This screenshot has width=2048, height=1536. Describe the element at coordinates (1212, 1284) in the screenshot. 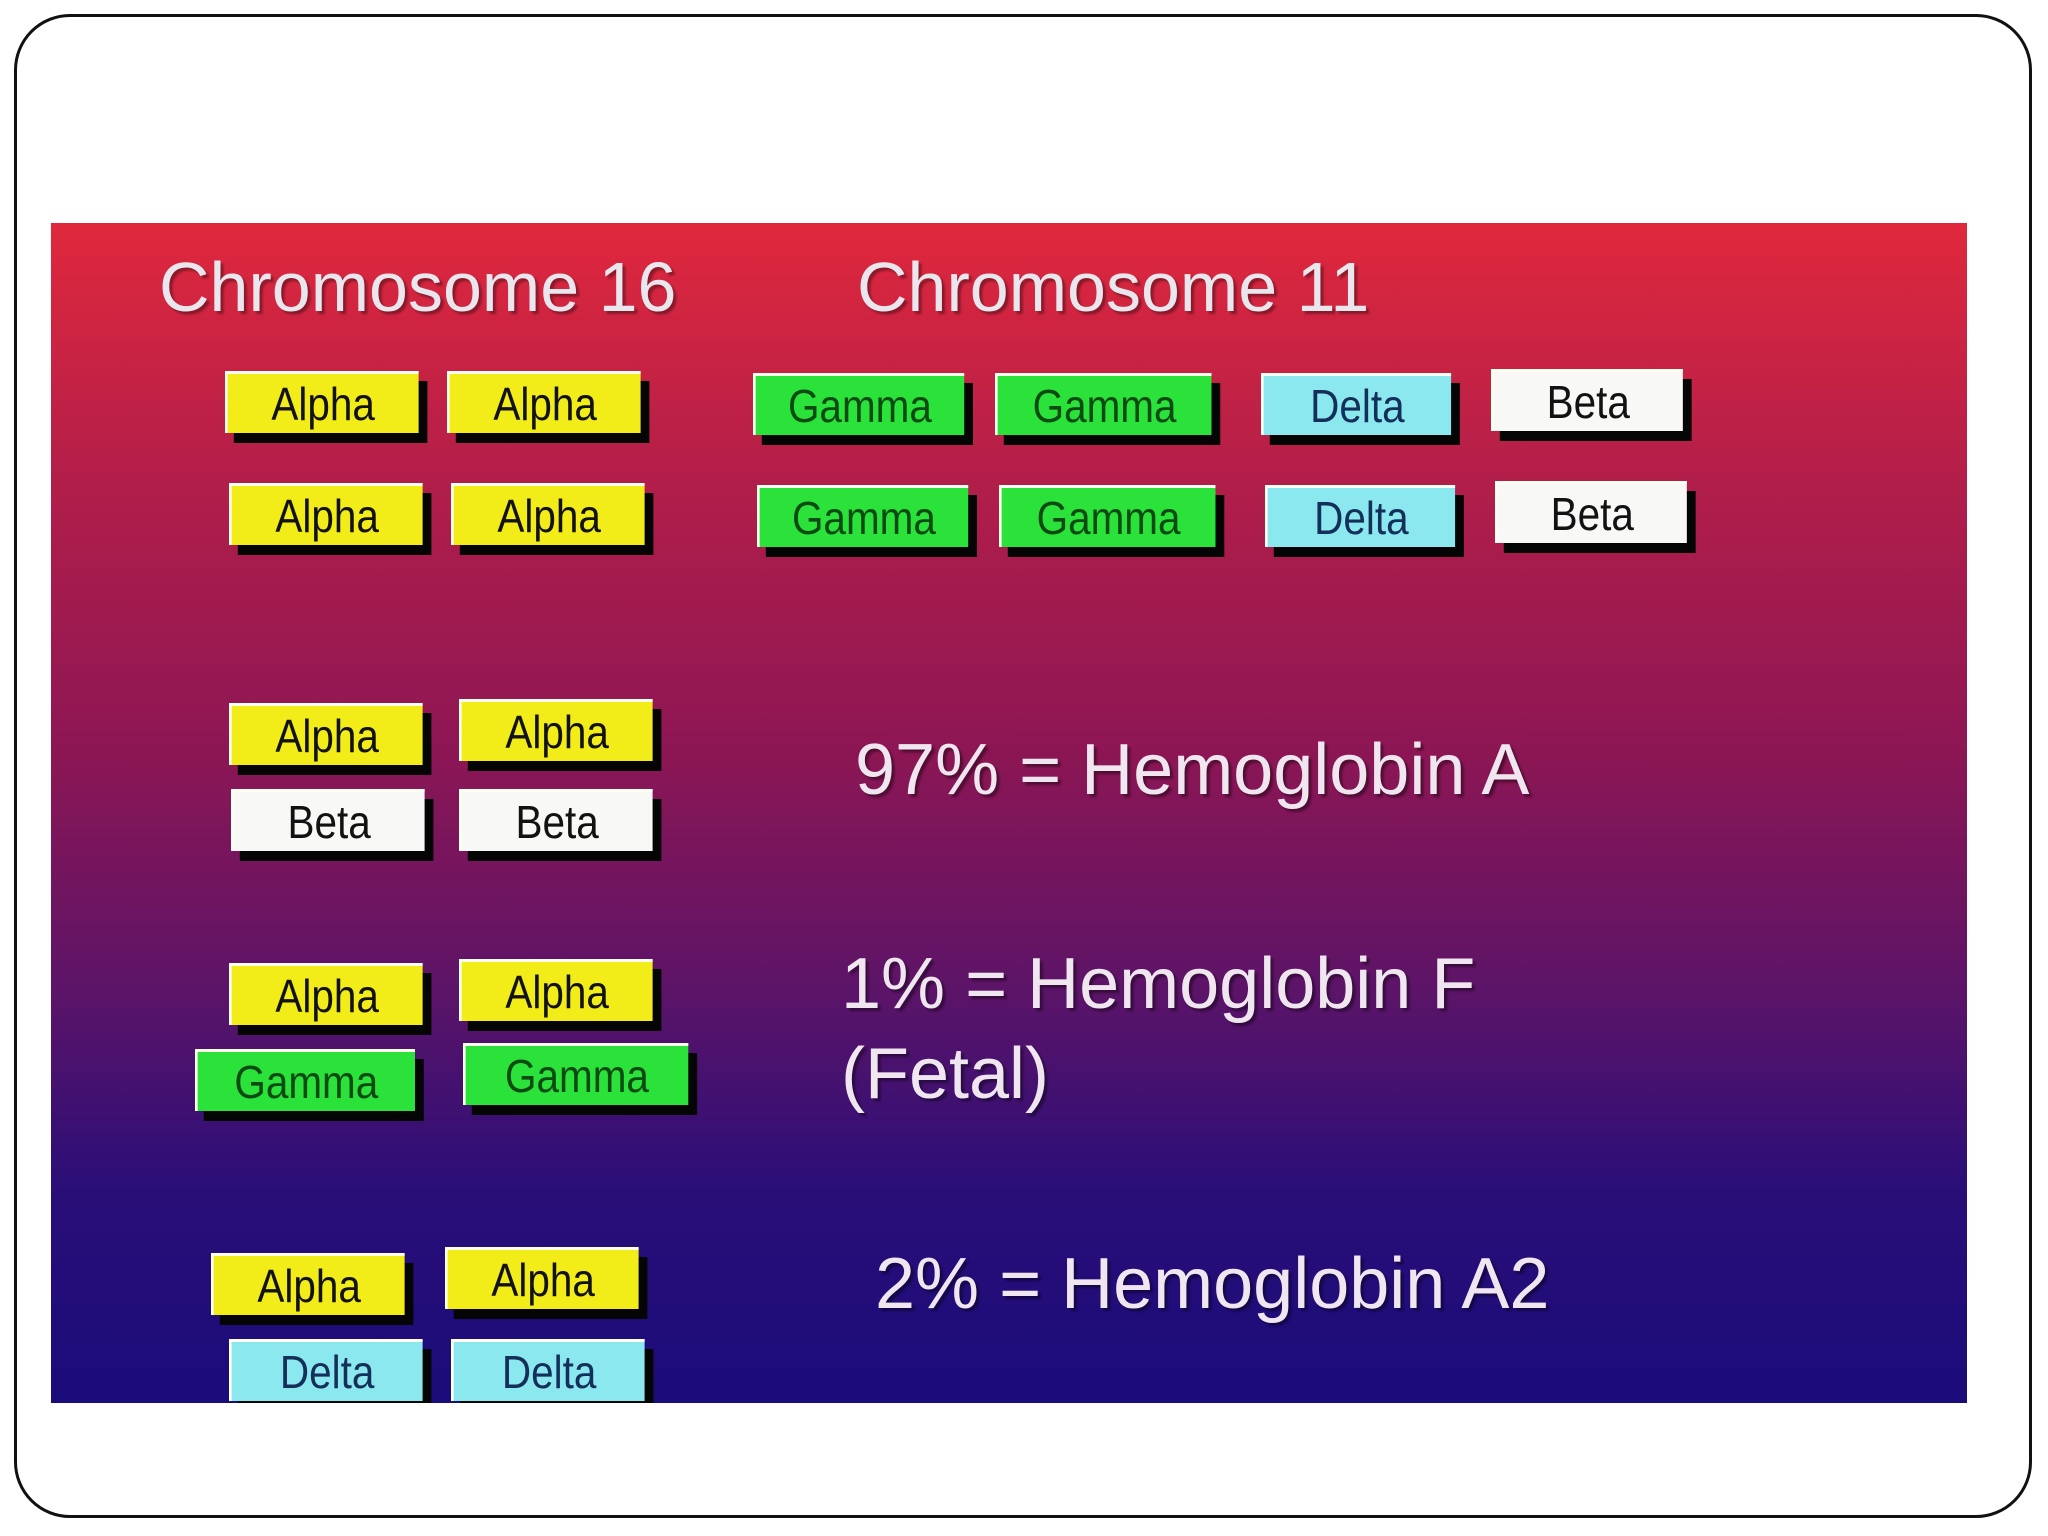

I see `hemoglobin-a2-label: 2% = Hemoglobin A2` at that location.